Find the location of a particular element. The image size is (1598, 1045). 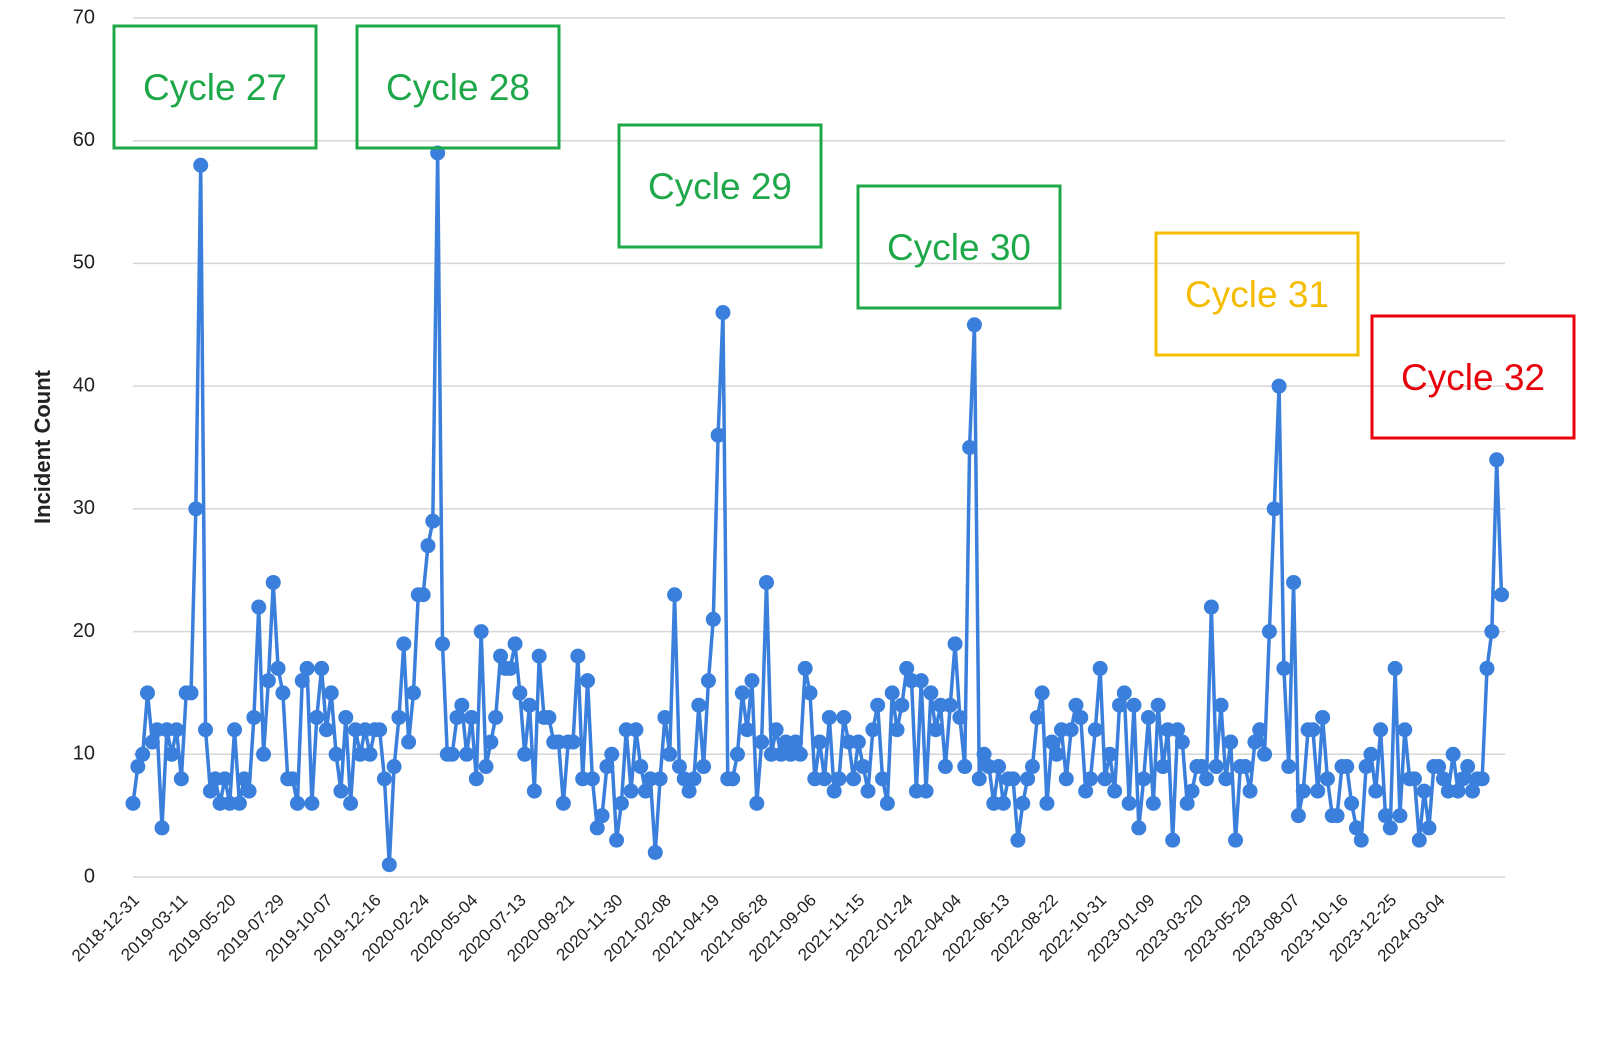

annotation-text: Cycle 29 is located at coordinates (720, 186).